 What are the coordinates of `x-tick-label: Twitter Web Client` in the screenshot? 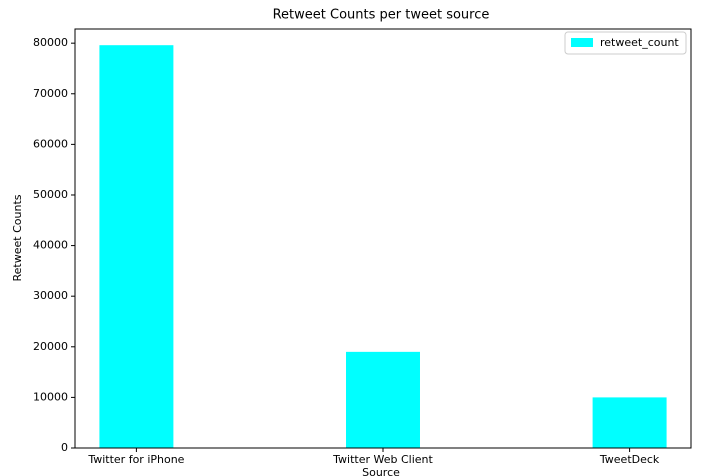 It's located at (382, 459).